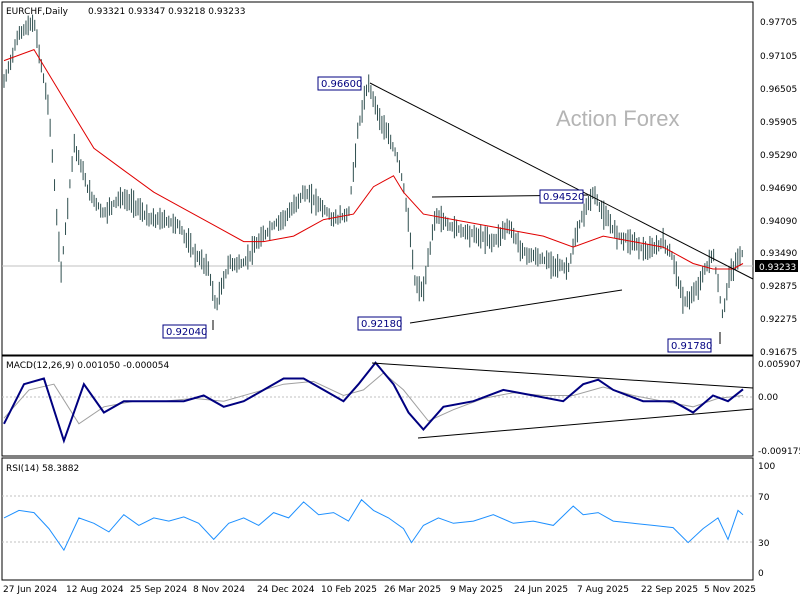 The height and width of the screenshot is (600, 800). What do you see at coordinates (778, 353) in the screenshot?
I see `y-tick-label: 0.91675` at bounding box center [778, 353].